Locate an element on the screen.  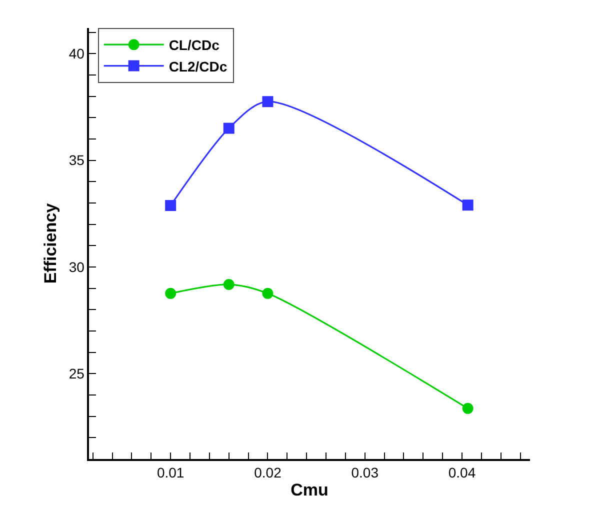
y-tick-label: 25 is located at coordinates (76, 374).